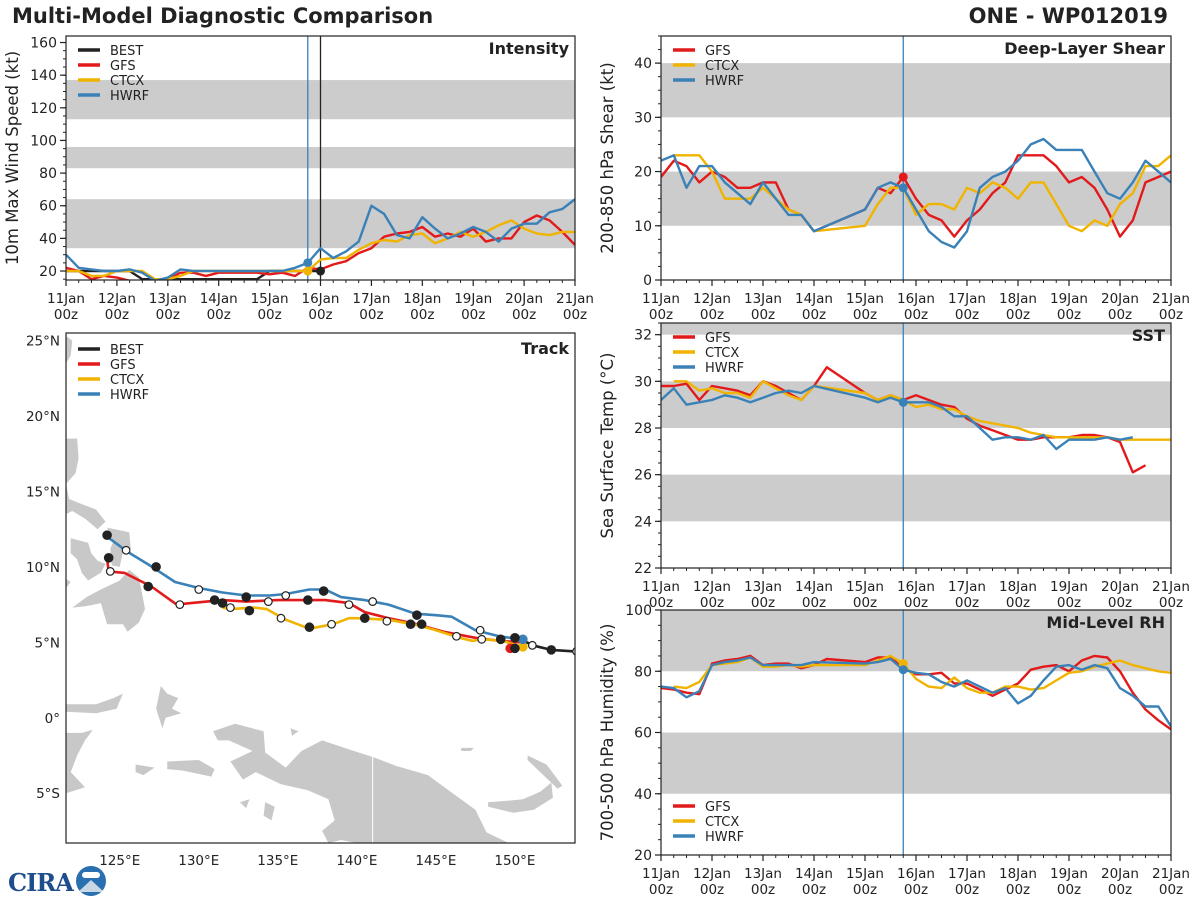 Image resolution: width=1200 pixels, height=900 pixels. What do you see at coordinates (903, 177) in the screenshot?
I see `marker-gfs` at bounding box center [903, 177].